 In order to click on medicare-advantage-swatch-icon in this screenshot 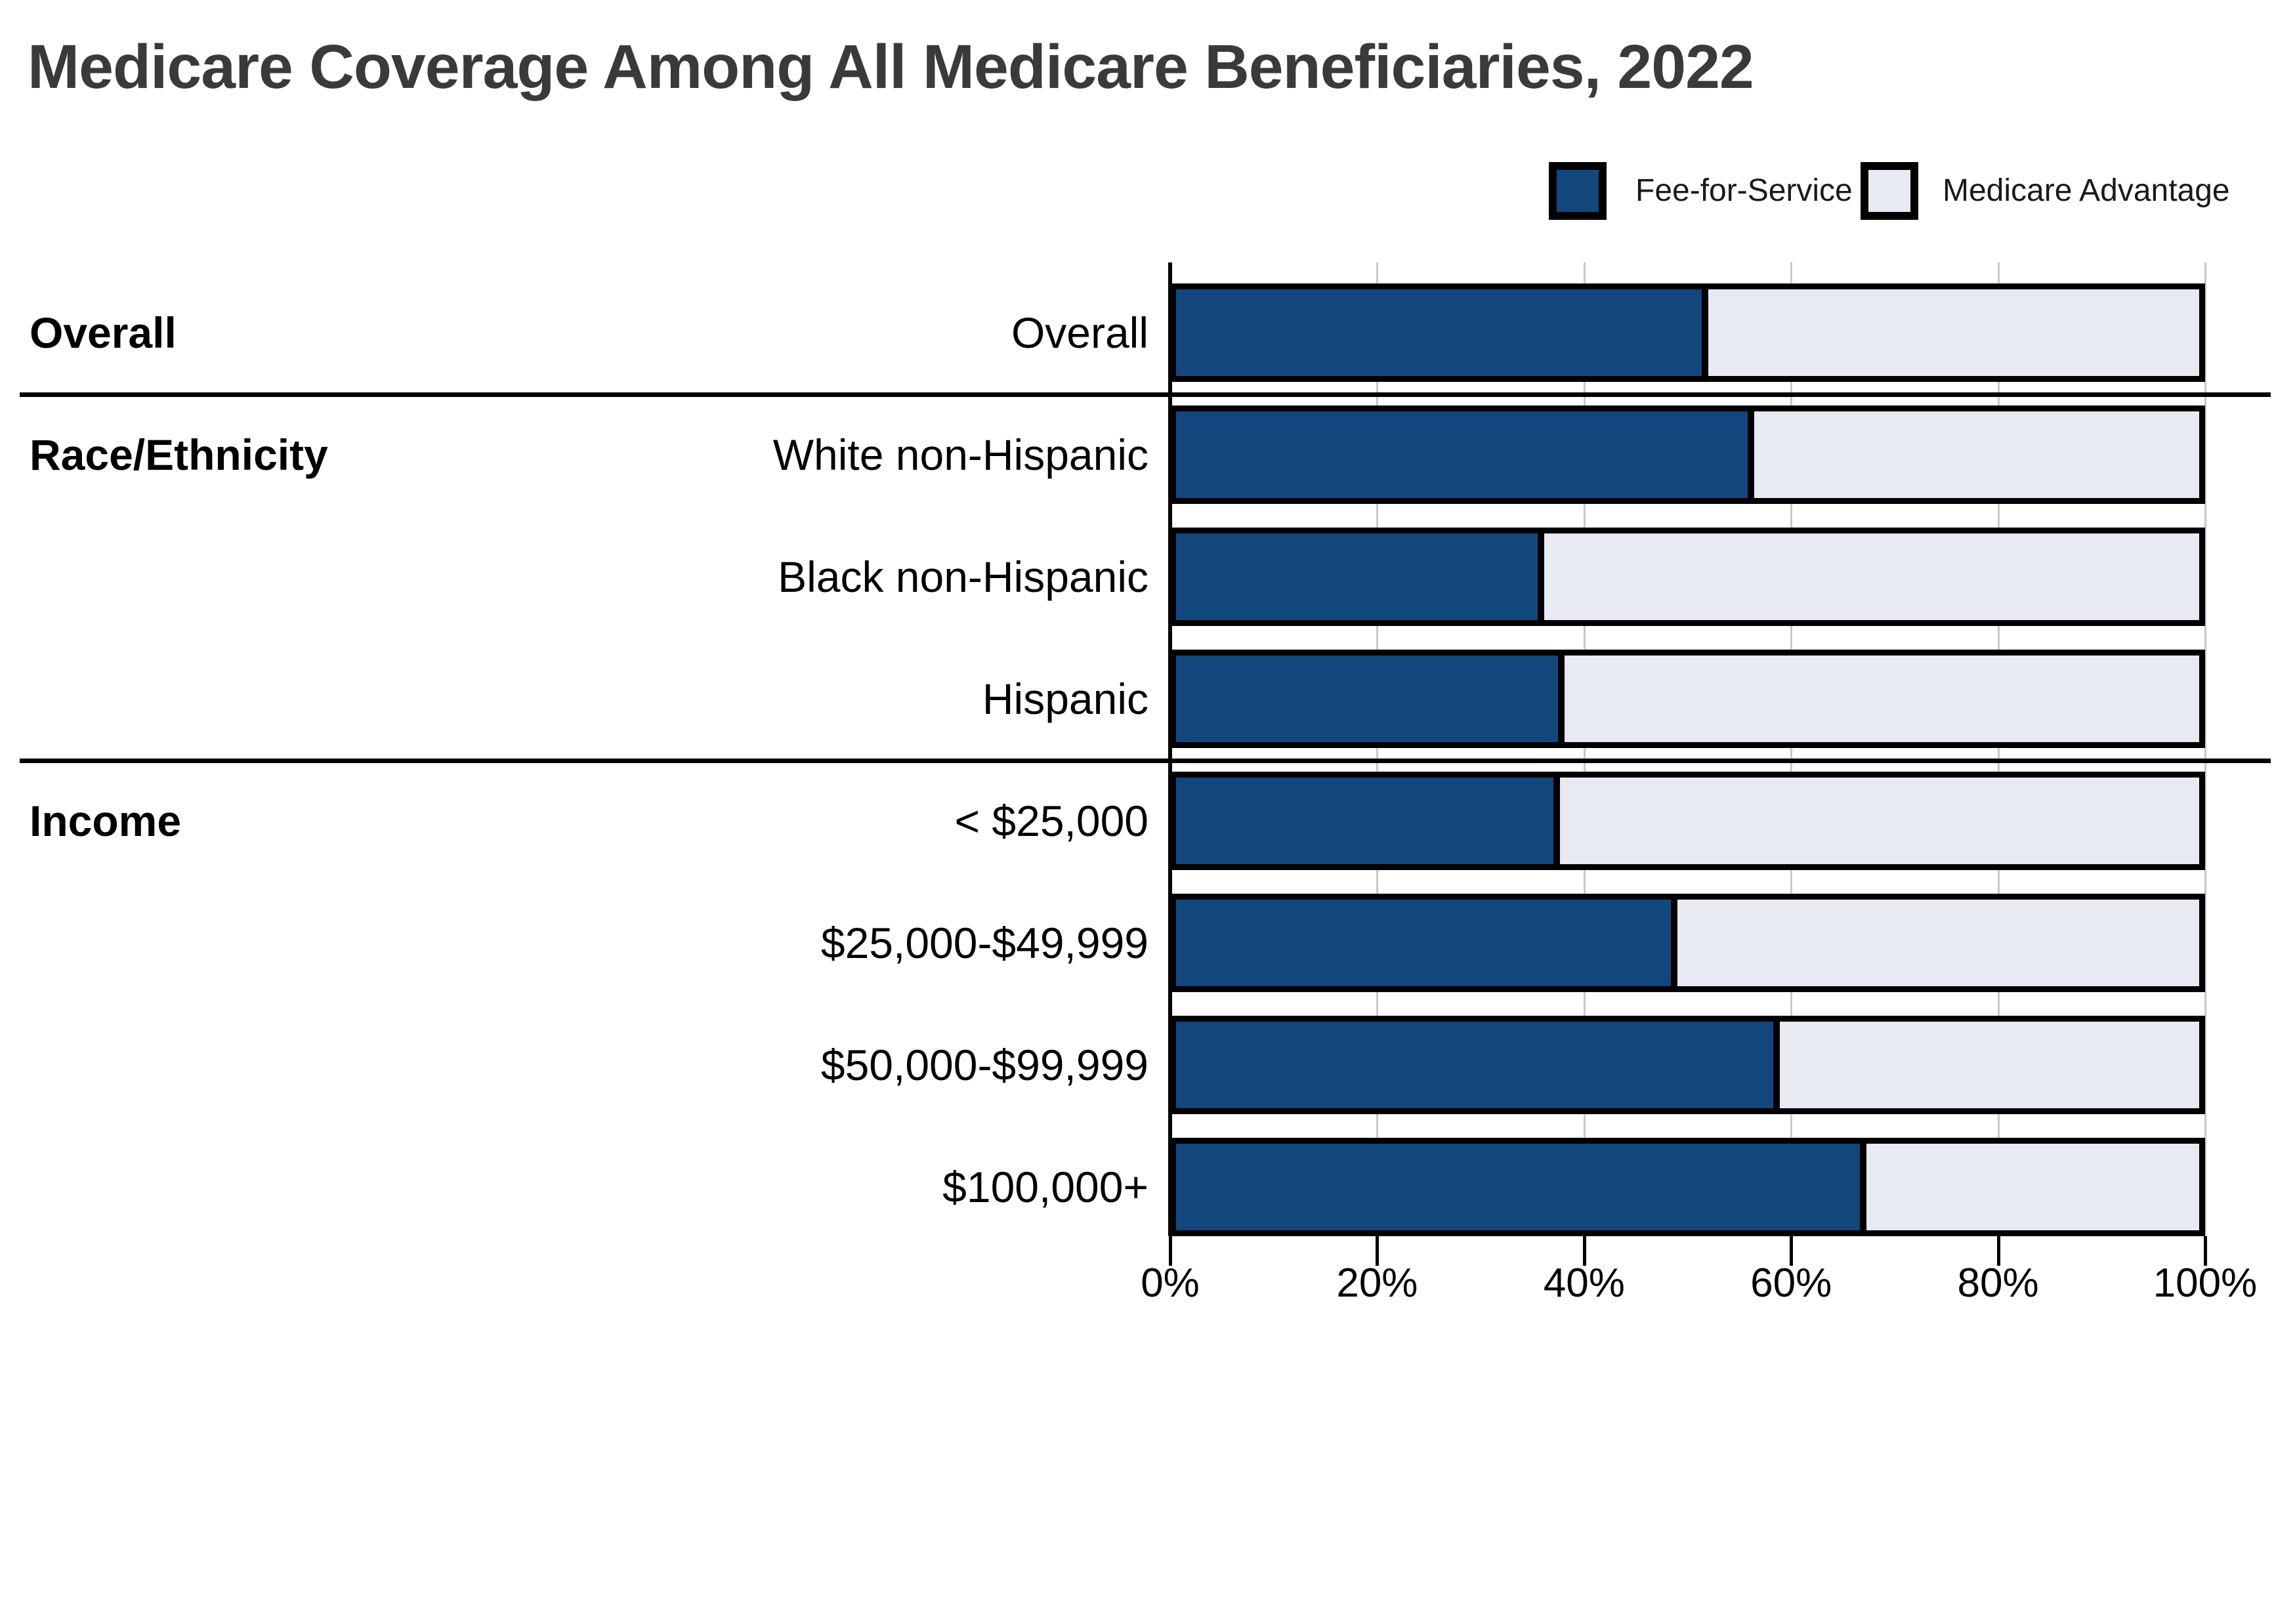, I will do `click(1889, 191)`.